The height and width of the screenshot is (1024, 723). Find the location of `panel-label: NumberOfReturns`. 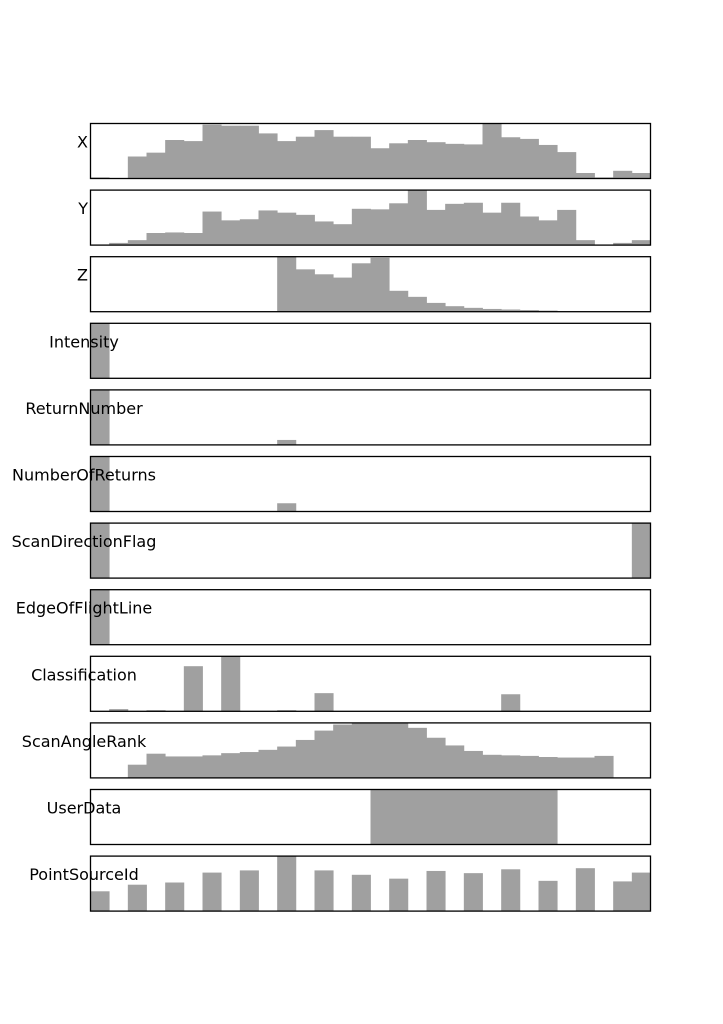

panel-label: NumberOfReturns is located at coordinates (84, 475).